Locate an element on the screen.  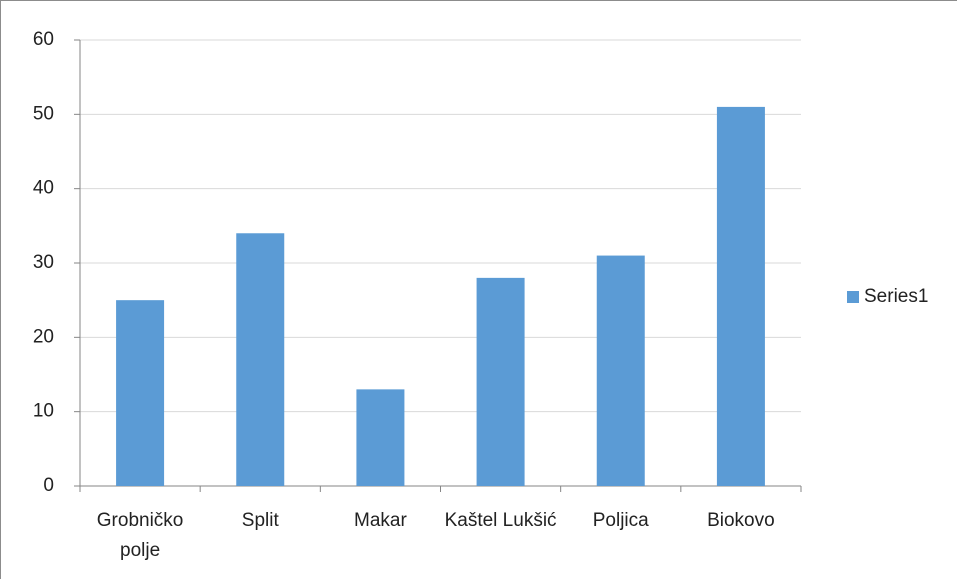
x-tick-label: Poljica is located at coordinates (620, 520).